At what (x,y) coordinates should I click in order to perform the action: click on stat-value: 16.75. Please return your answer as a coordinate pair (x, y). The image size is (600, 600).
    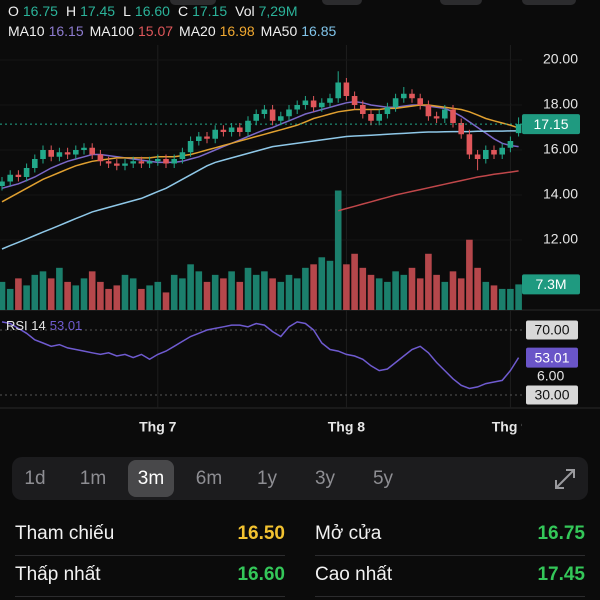
    Looking at the image, I should click on (561, 533).